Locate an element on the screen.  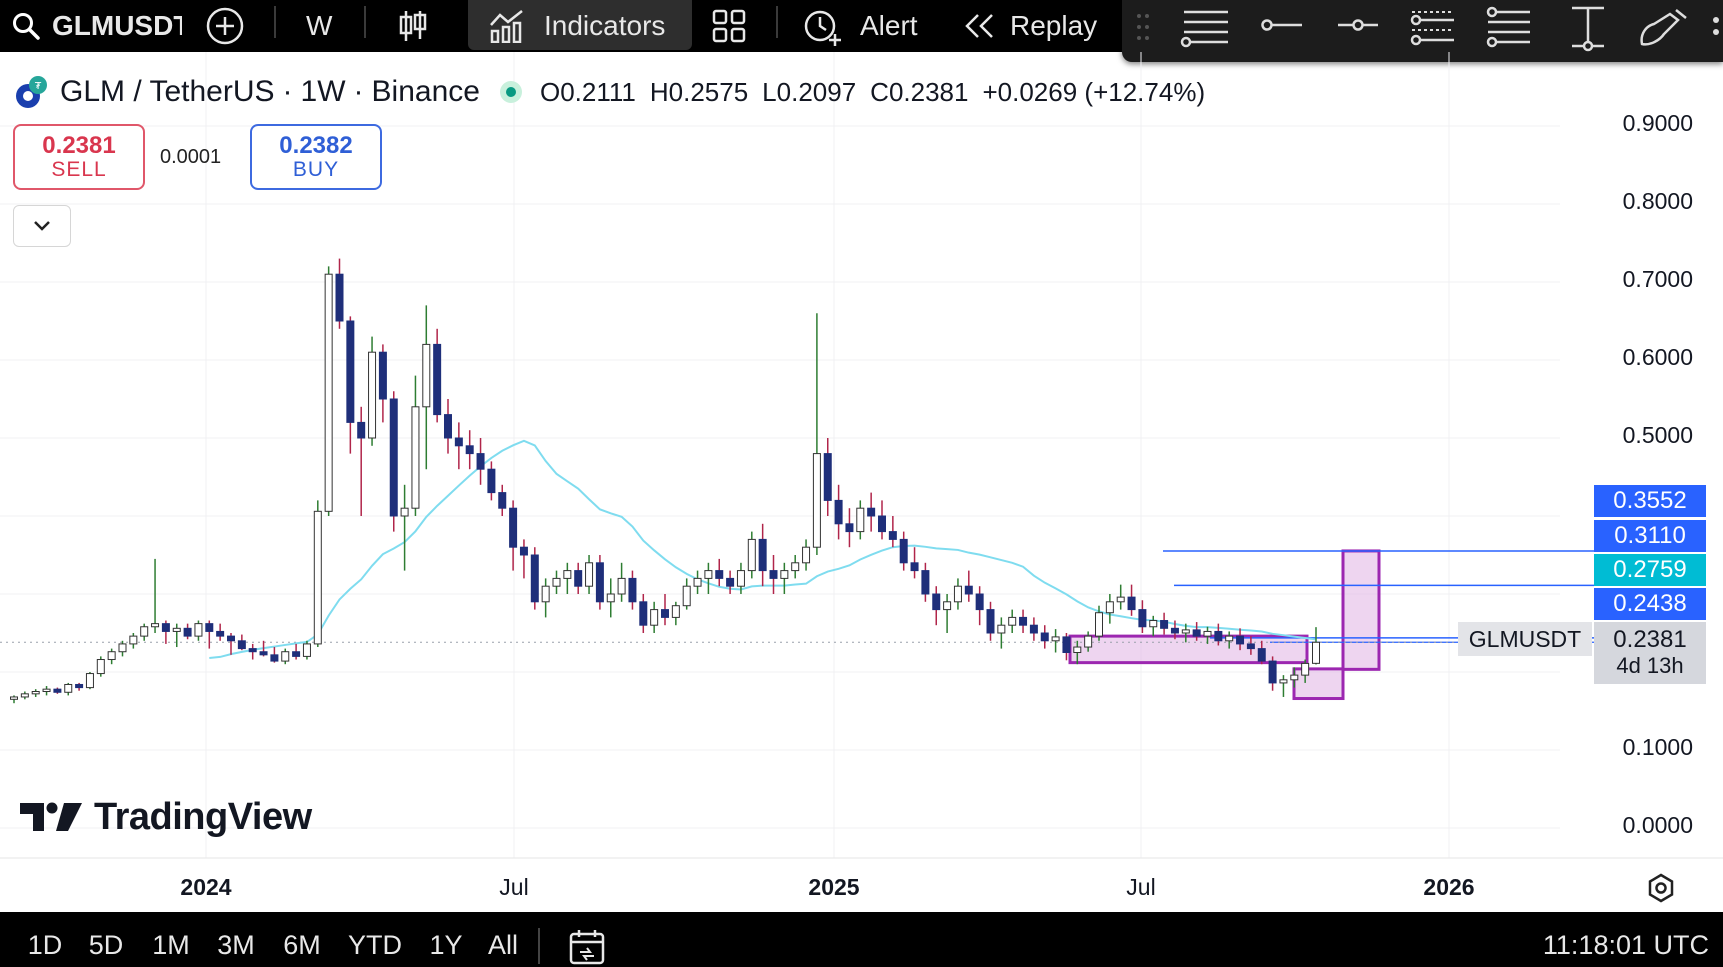
replay-rewind-icon is located at coordinates (979, 26).